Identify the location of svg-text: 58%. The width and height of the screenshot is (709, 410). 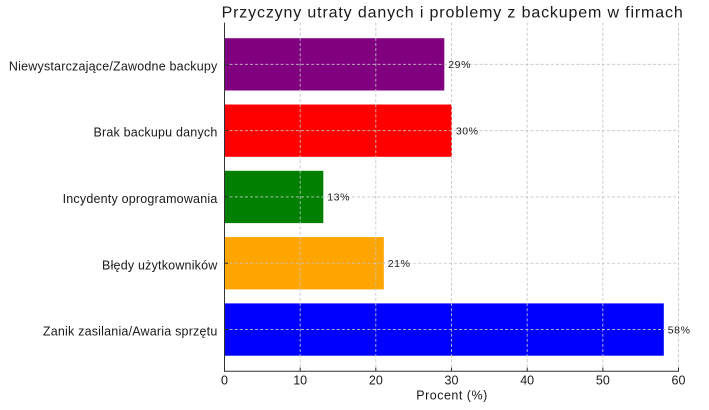
(679, 330).